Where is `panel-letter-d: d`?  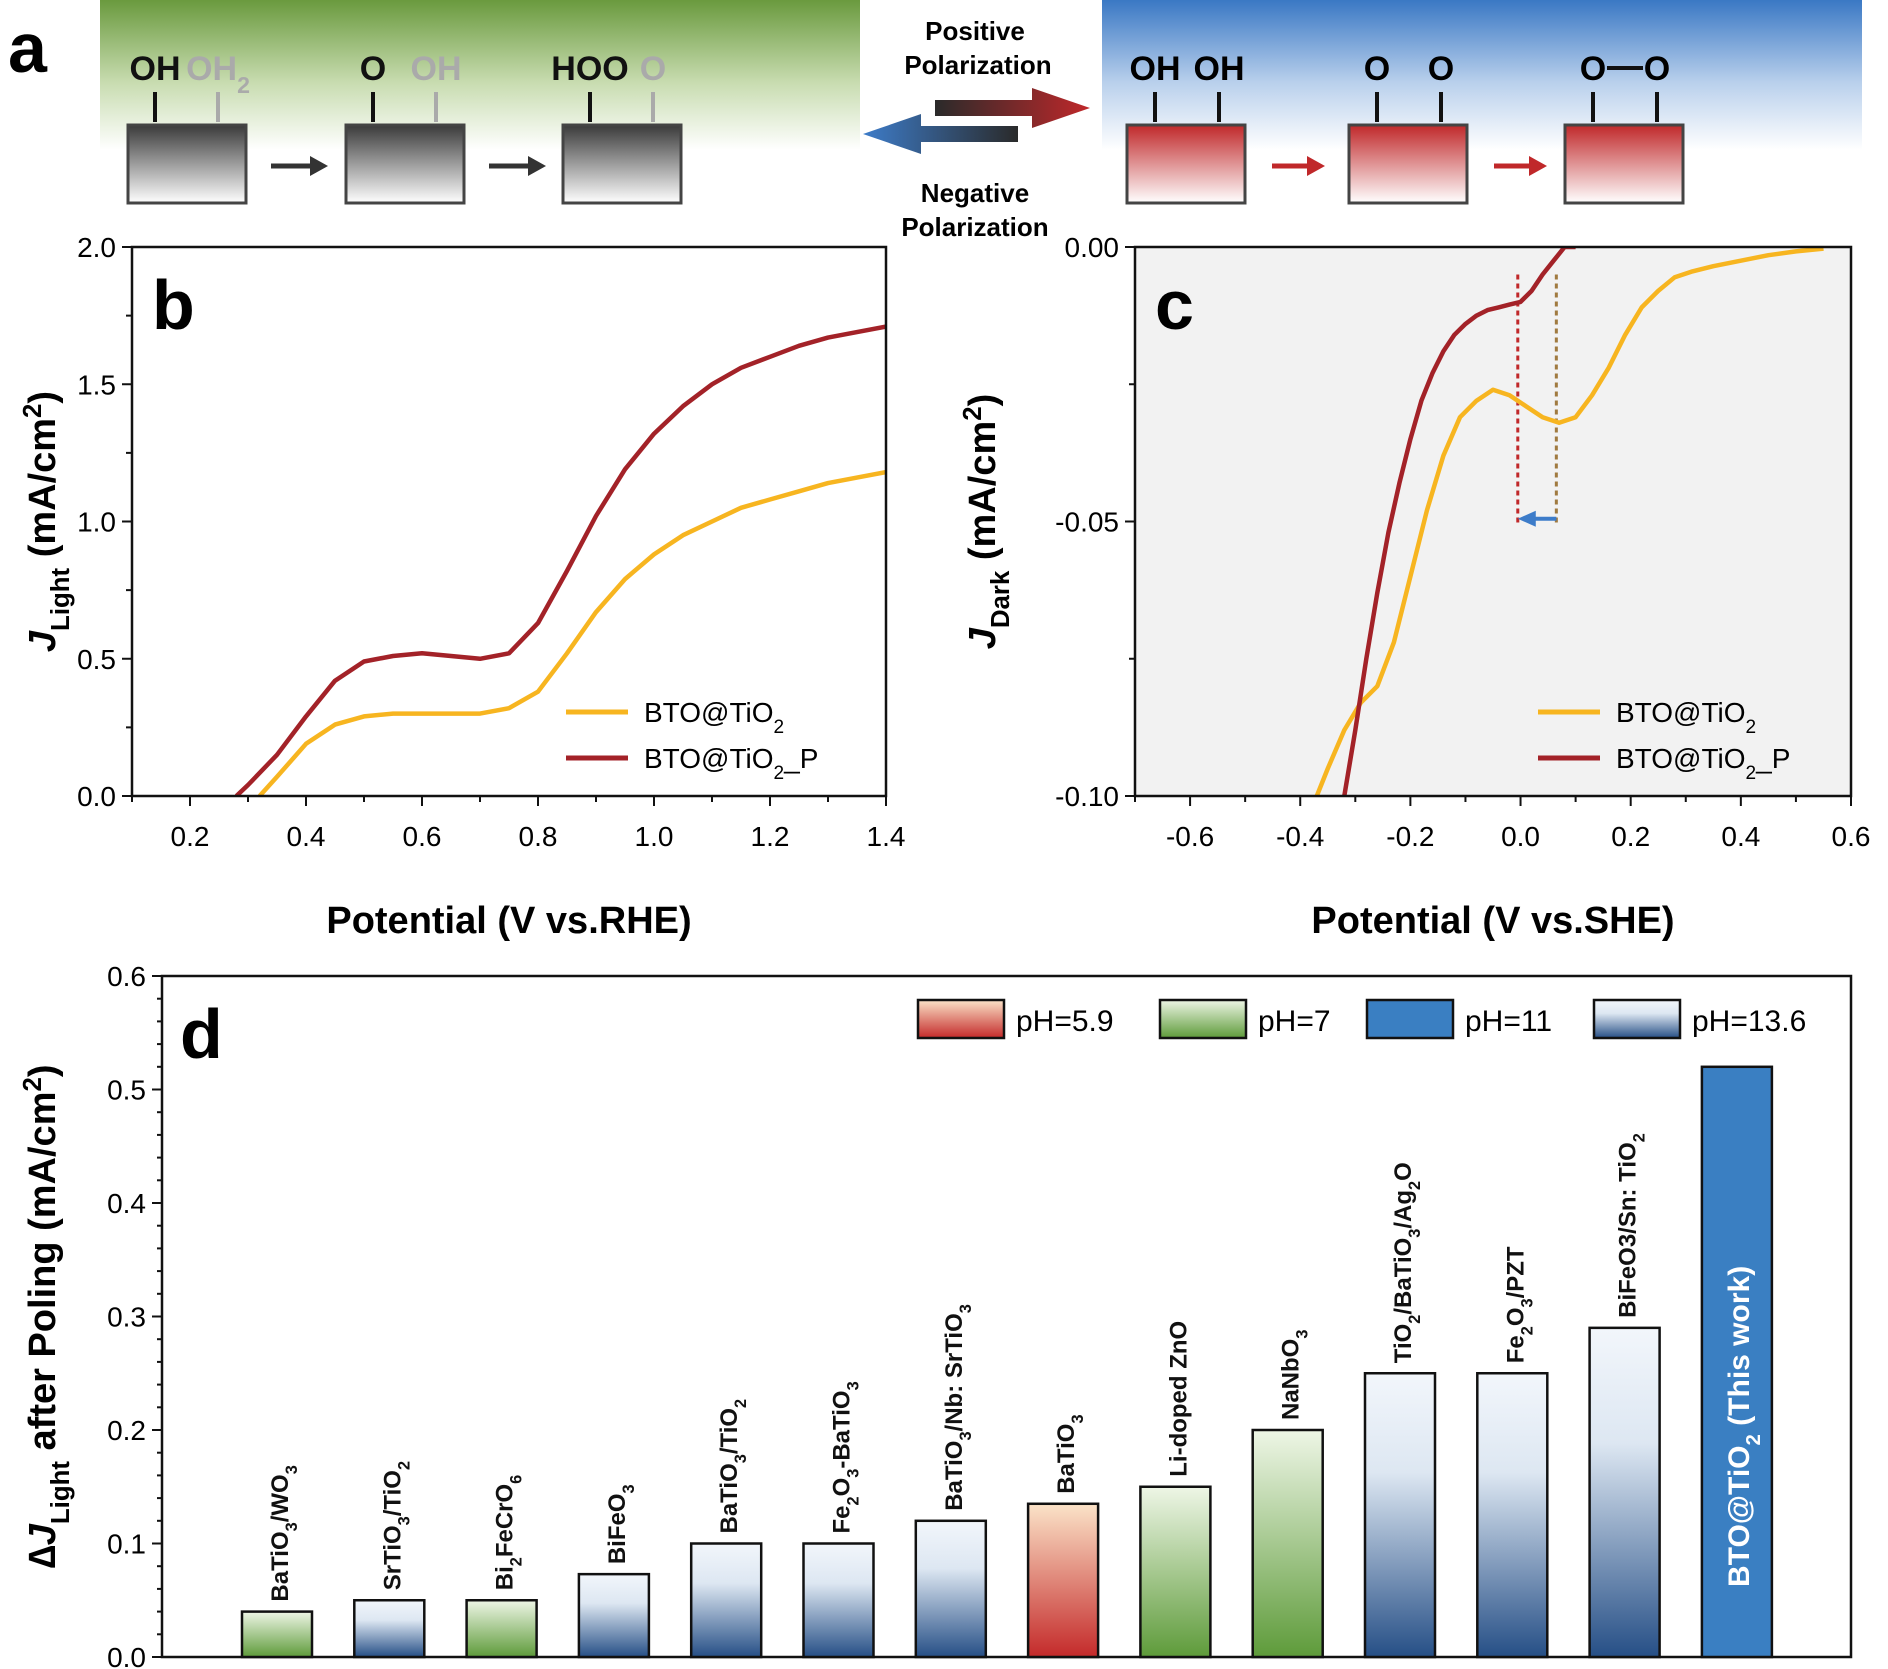
panel-letter-d: d is located at coordinates (201, 1034).